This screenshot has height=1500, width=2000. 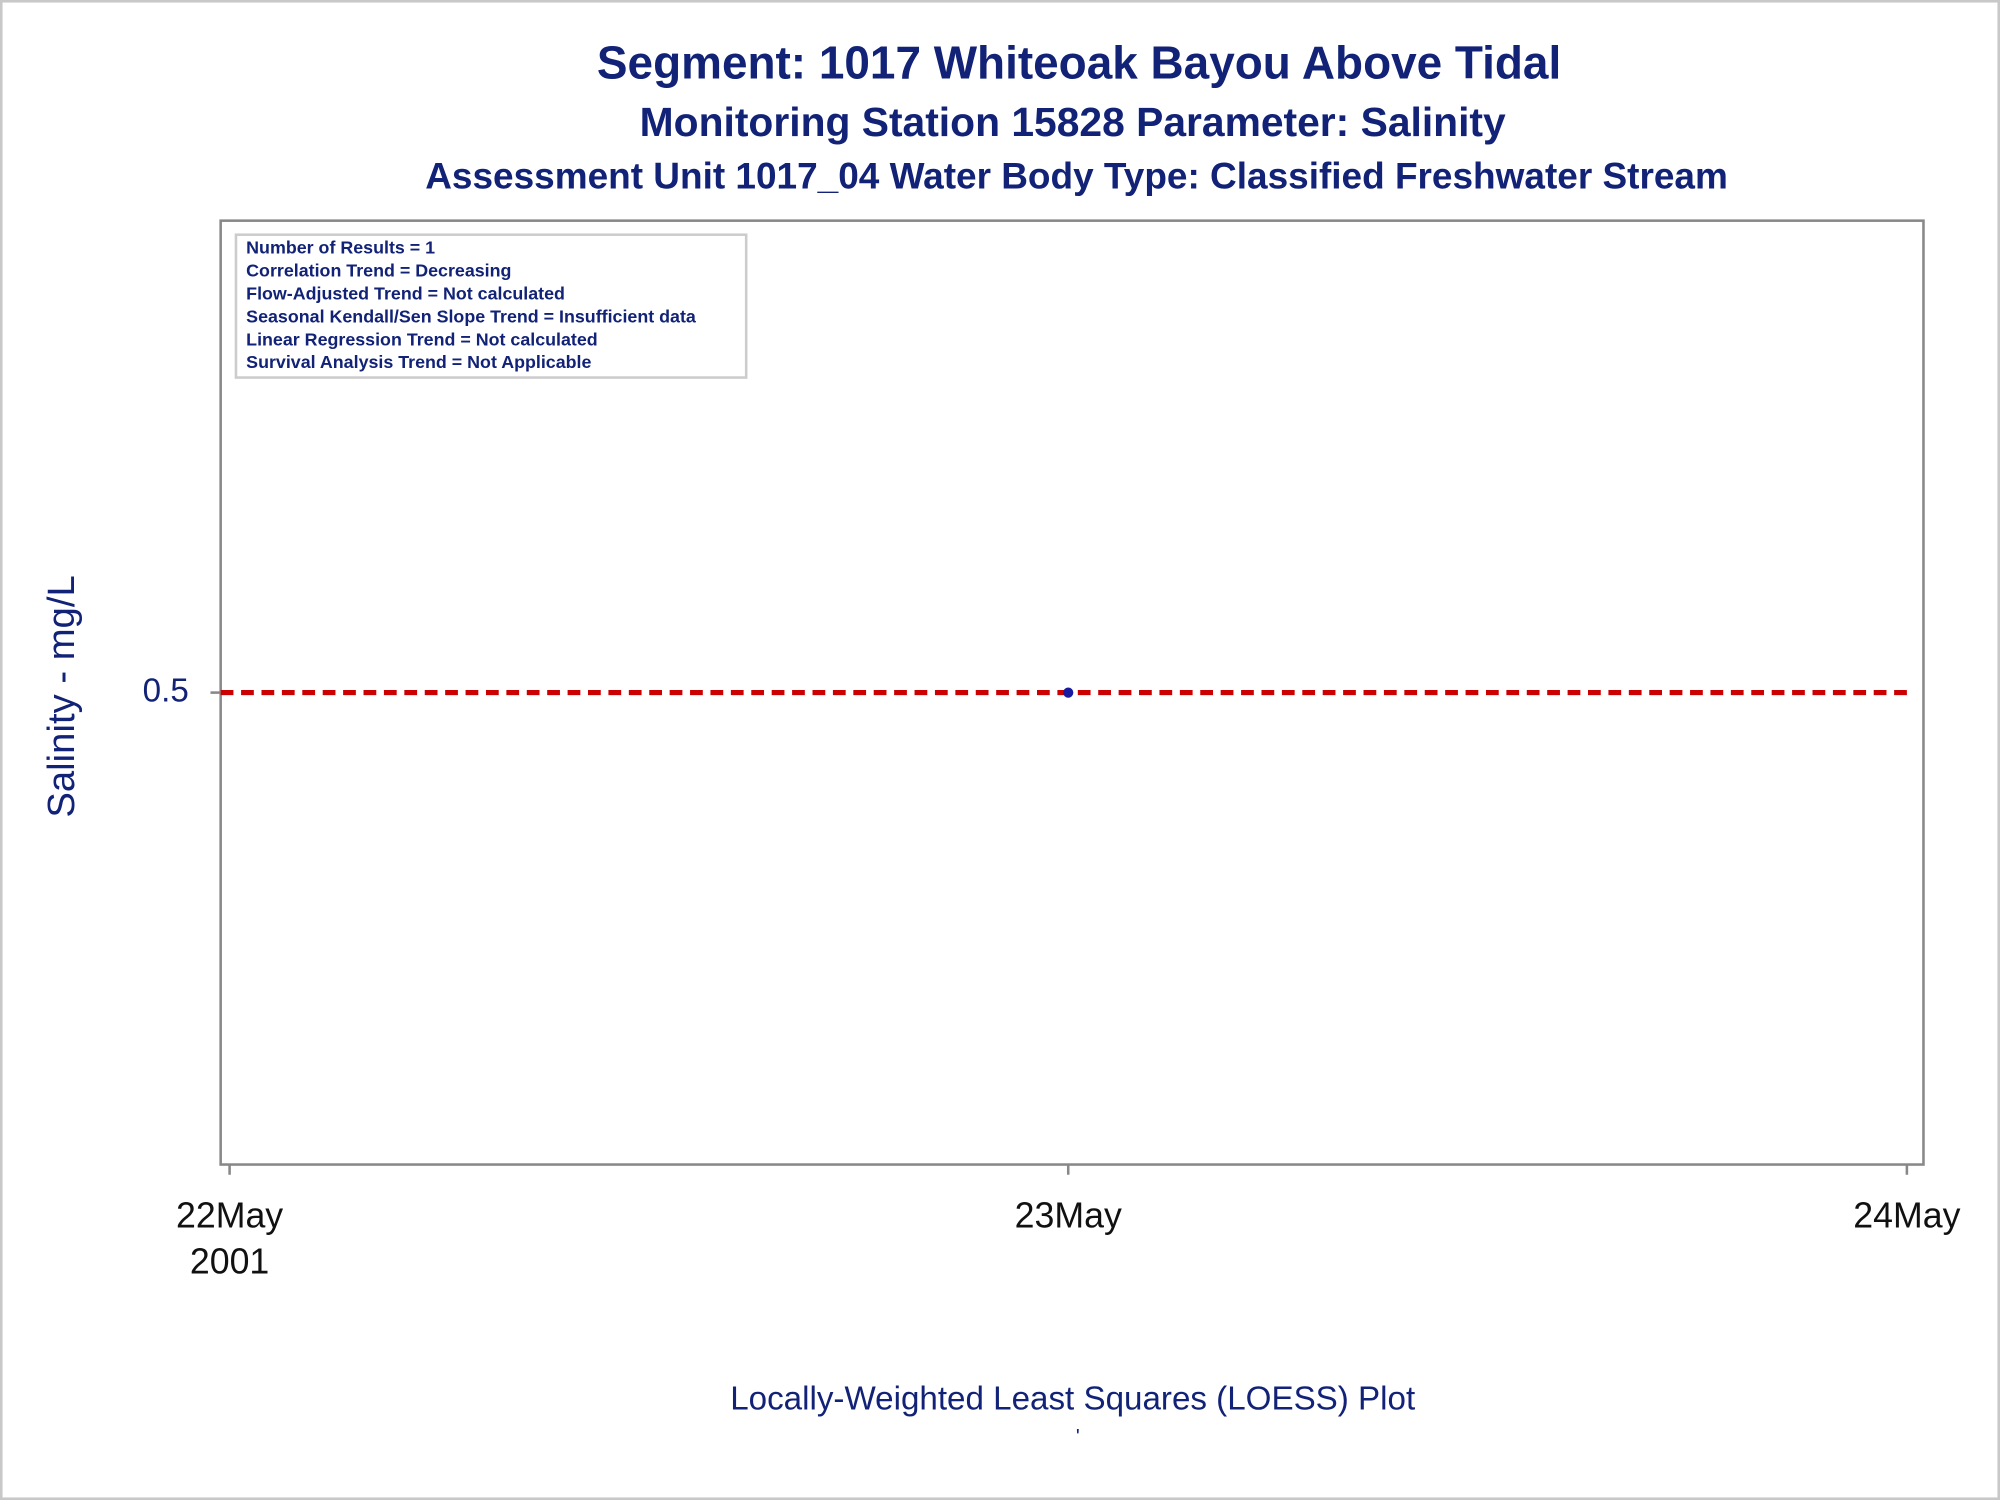 What do you see at coordinates (340, 247) in the screenshot?
I see `annotation: Number of Results = 1` at bounding box center [340, 247].